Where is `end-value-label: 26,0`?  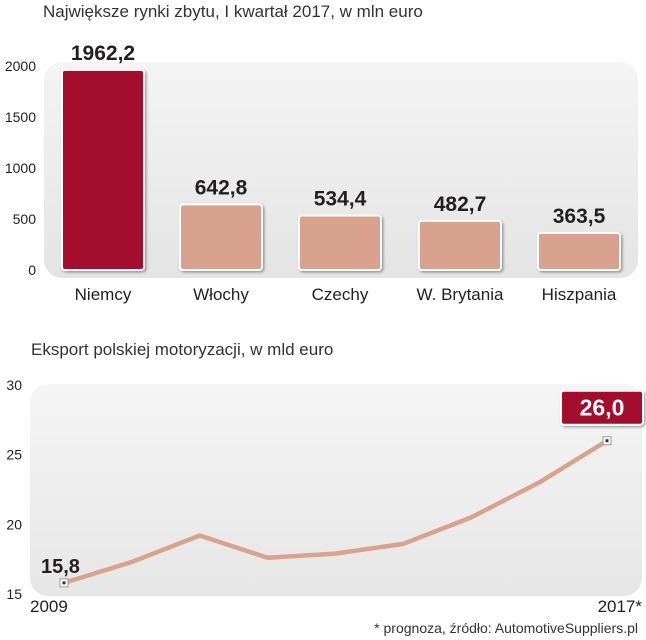
end-value-label: 26,0 is located at coordinates (602, 408).